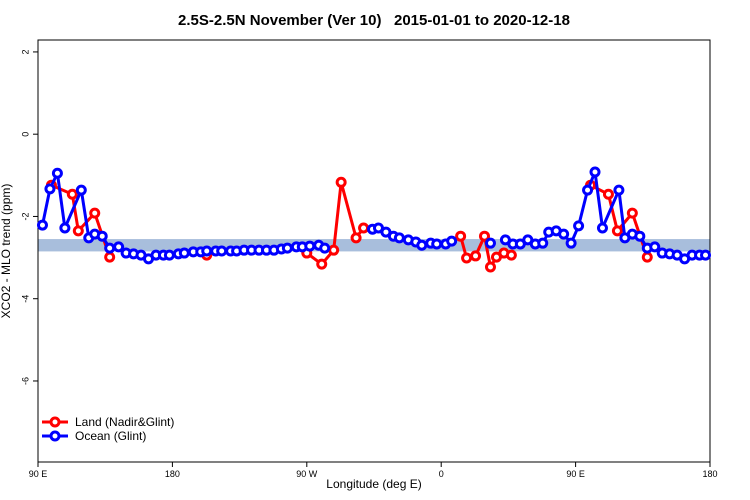 The width and height of the screenshot is (750, 500). Describe the element at coordinates (25, 51) in the screenshot. I see `y-tick-label: 2` at that location.